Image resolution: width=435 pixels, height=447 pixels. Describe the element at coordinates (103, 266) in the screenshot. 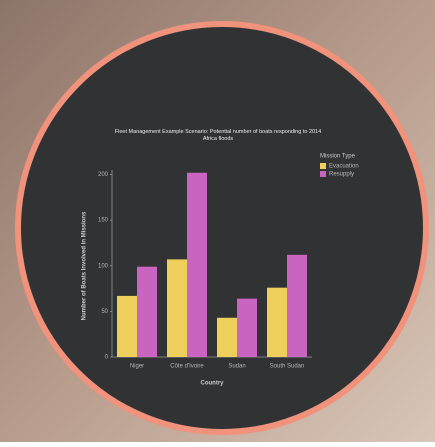

I see `y-tick-label: 100` at that location.